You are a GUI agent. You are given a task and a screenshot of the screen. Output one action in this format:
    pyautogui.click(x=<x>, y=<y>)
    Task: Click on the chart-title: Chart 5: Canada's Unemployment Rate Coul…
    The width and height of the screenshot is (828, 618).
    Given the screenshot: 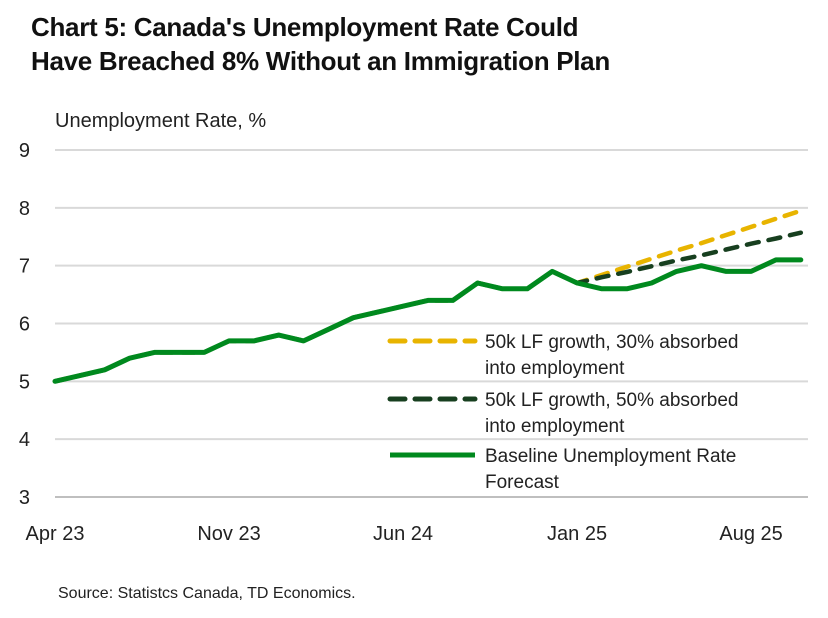 What is the action you would take?
    pyautogui.click(x=320, y=44)
    